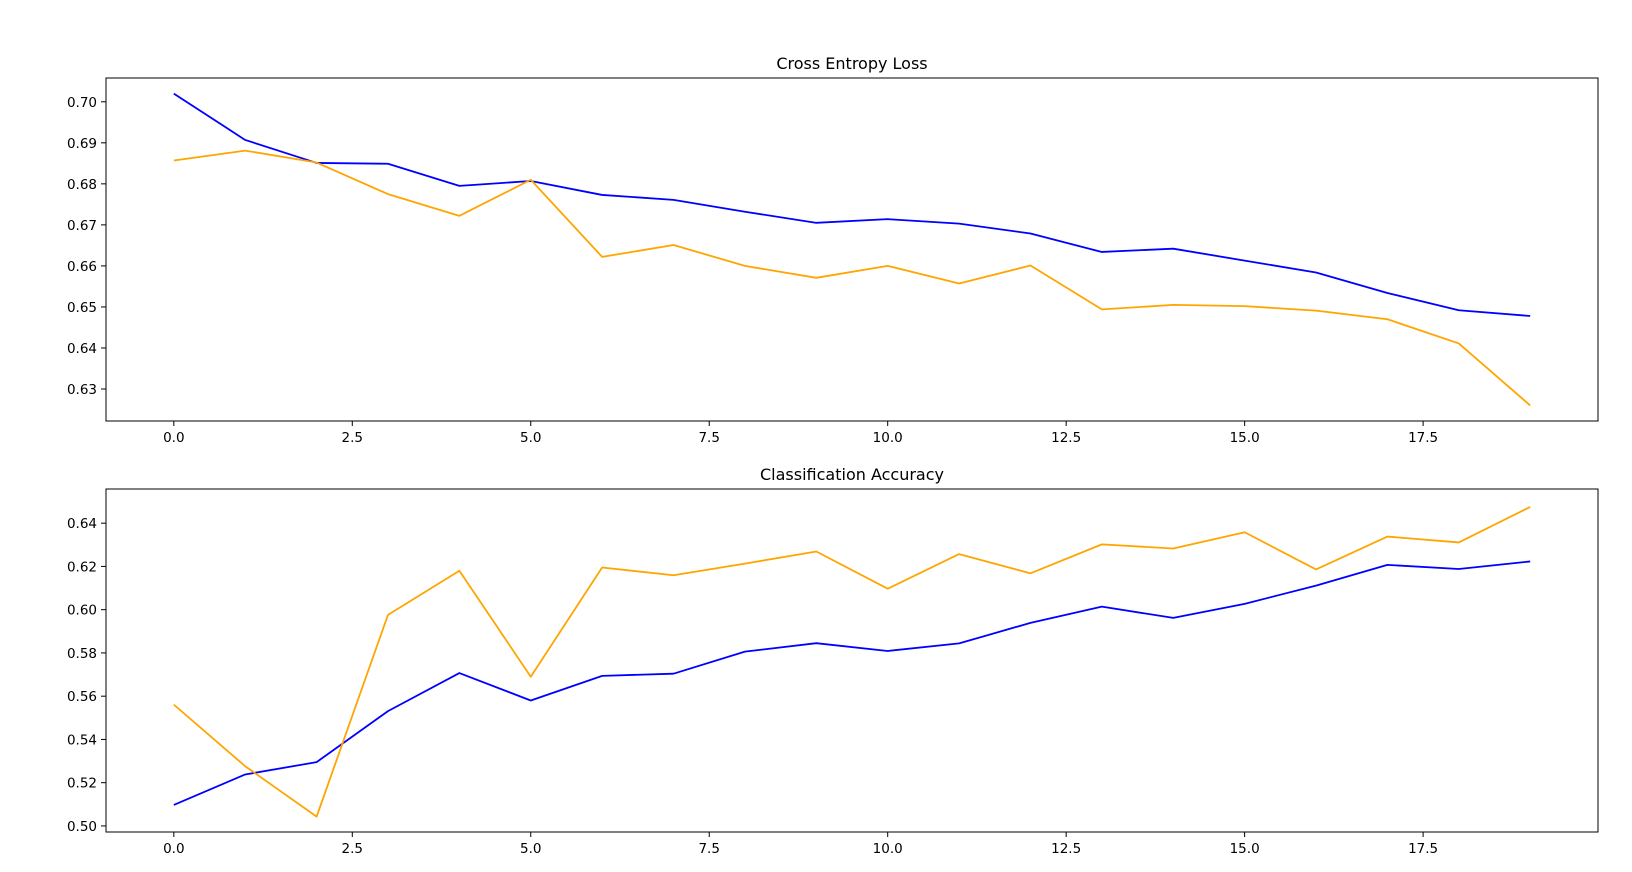  What do you see at coordinates (82, 308) in the screenshot?
I see `loss-y-tick-label: 0.65` at bounding box center [82, 308].